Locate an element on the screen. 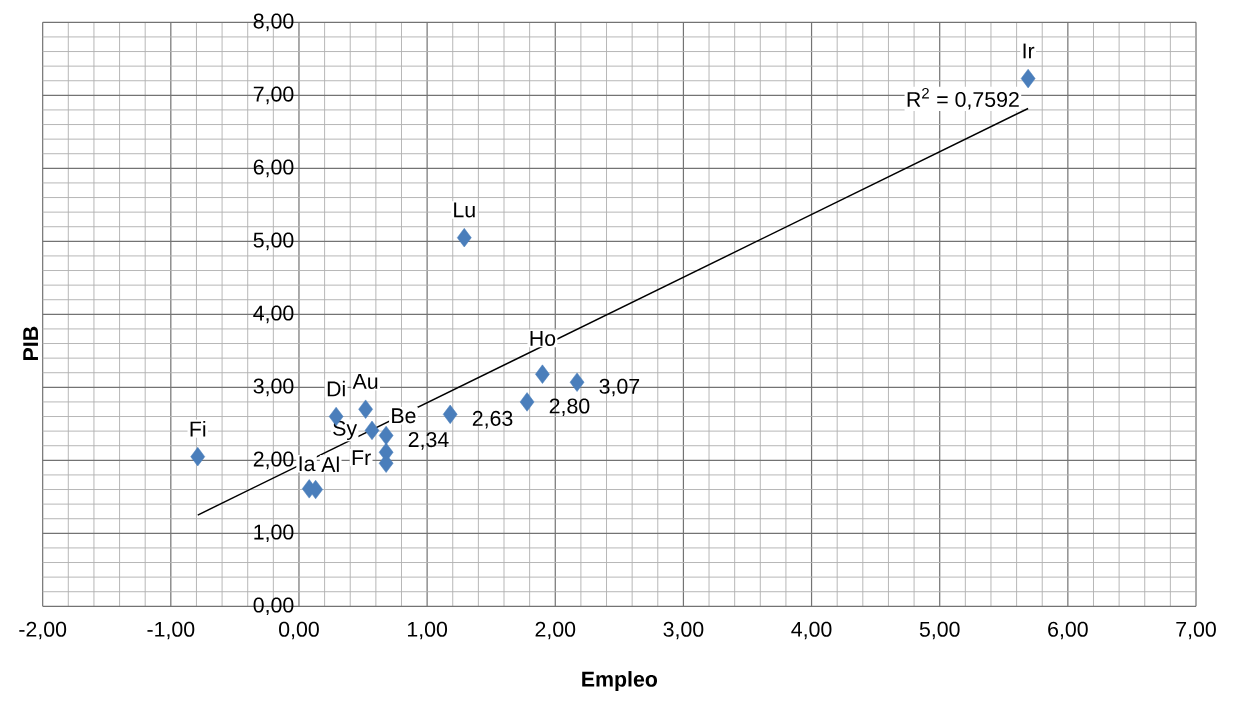 Image resolution: width=1241 pixels, height=709 pixels. annotation: Al is located at coordinates (330, 464).